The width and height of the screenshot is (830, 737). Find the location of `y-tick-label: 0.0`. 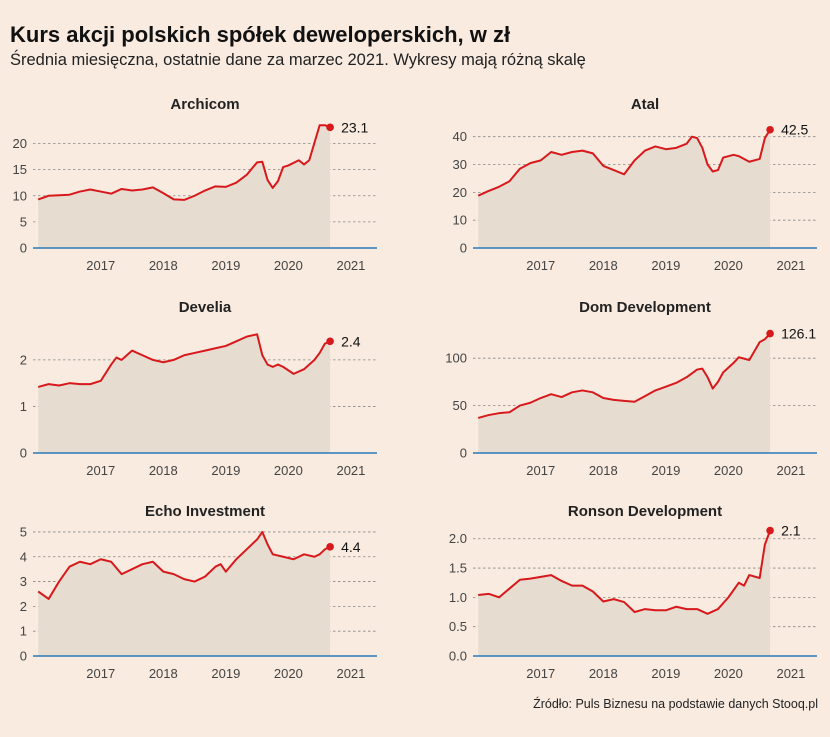

y-tick-label: 0.0 is located at coordinates (458, 656).